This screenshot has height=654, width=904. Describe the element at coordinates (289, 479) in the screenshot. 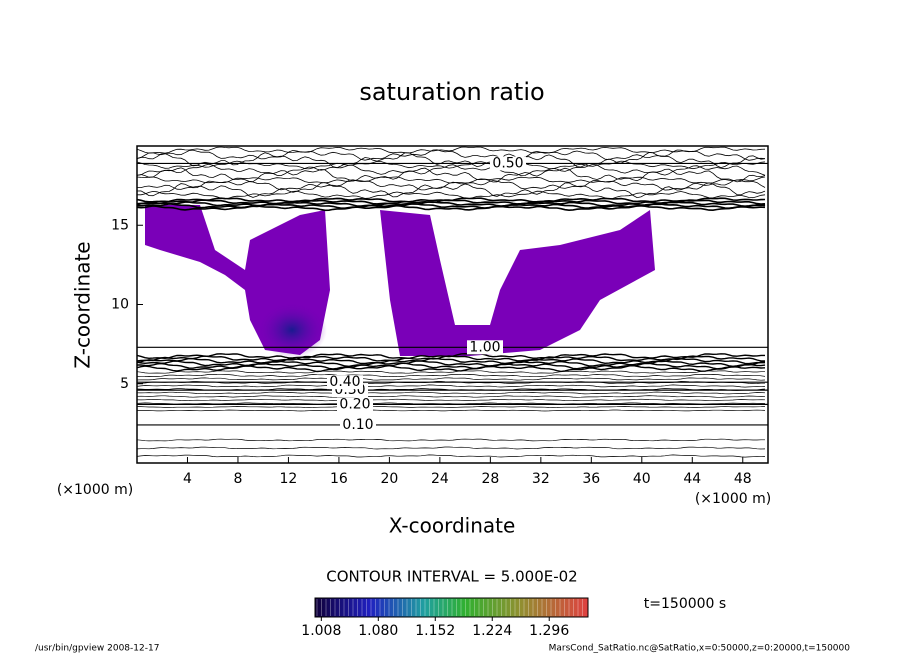

I see `x-tick-label: 12` at that location.